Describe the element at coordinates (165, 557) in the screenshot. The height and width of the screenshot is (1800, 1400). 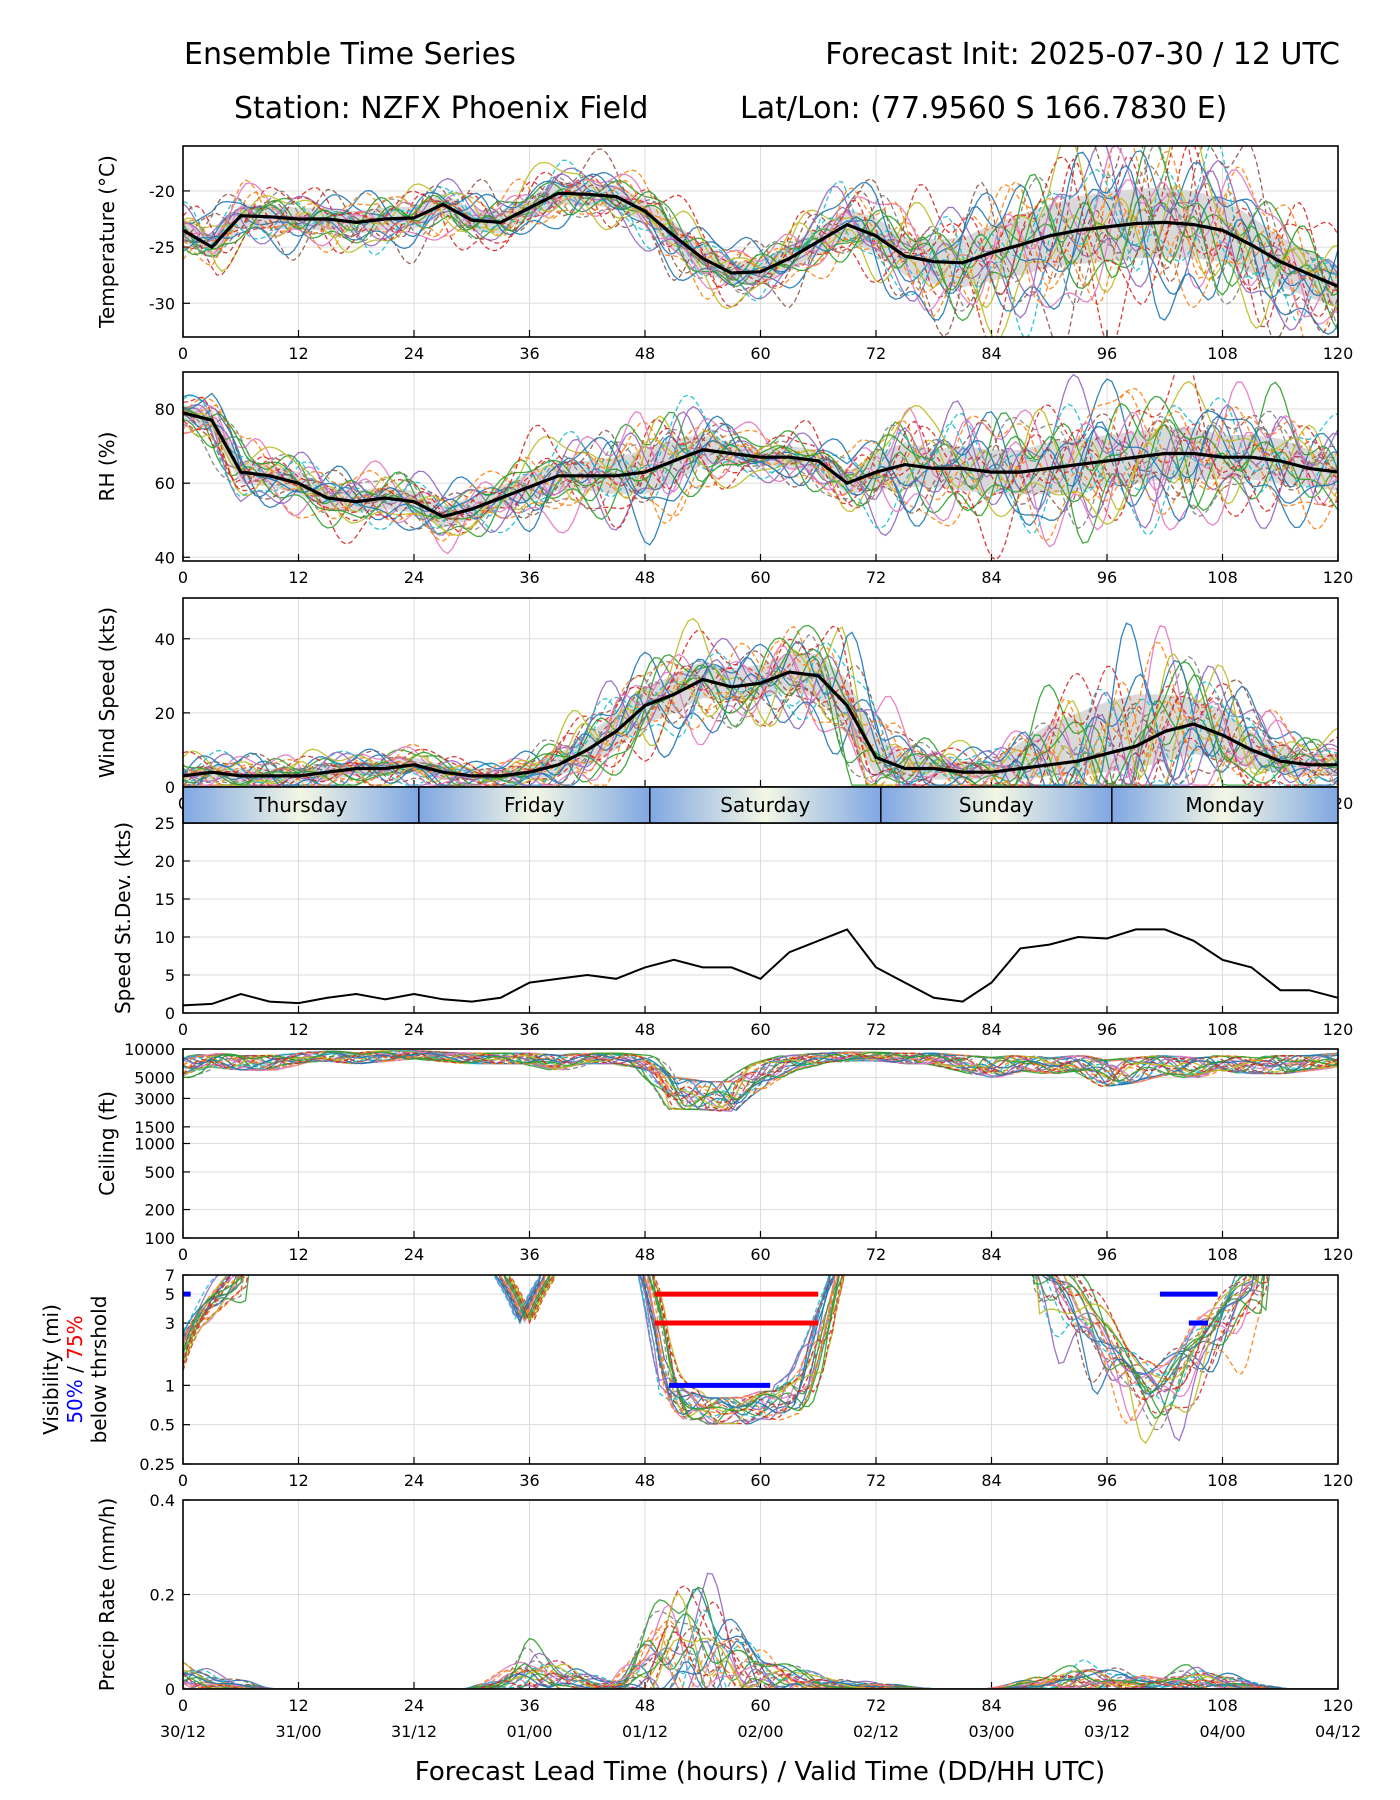
I see `y-tick-label: 40` at that location.